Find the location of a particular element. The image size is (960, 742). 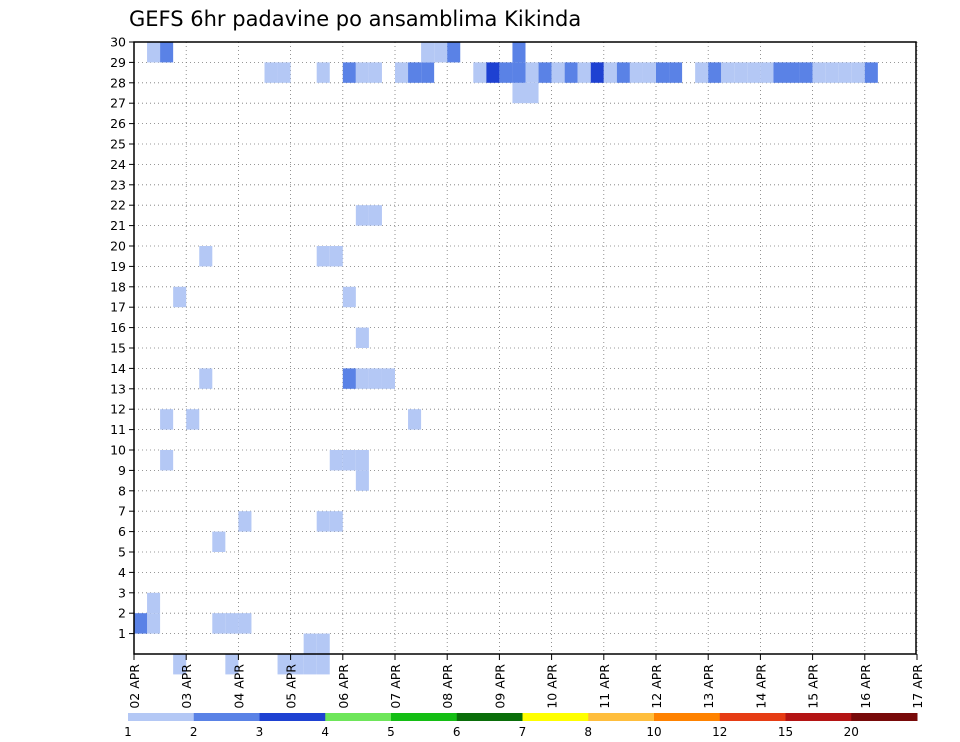

y-tick-label: 27 is located at coordinates (118, 103).